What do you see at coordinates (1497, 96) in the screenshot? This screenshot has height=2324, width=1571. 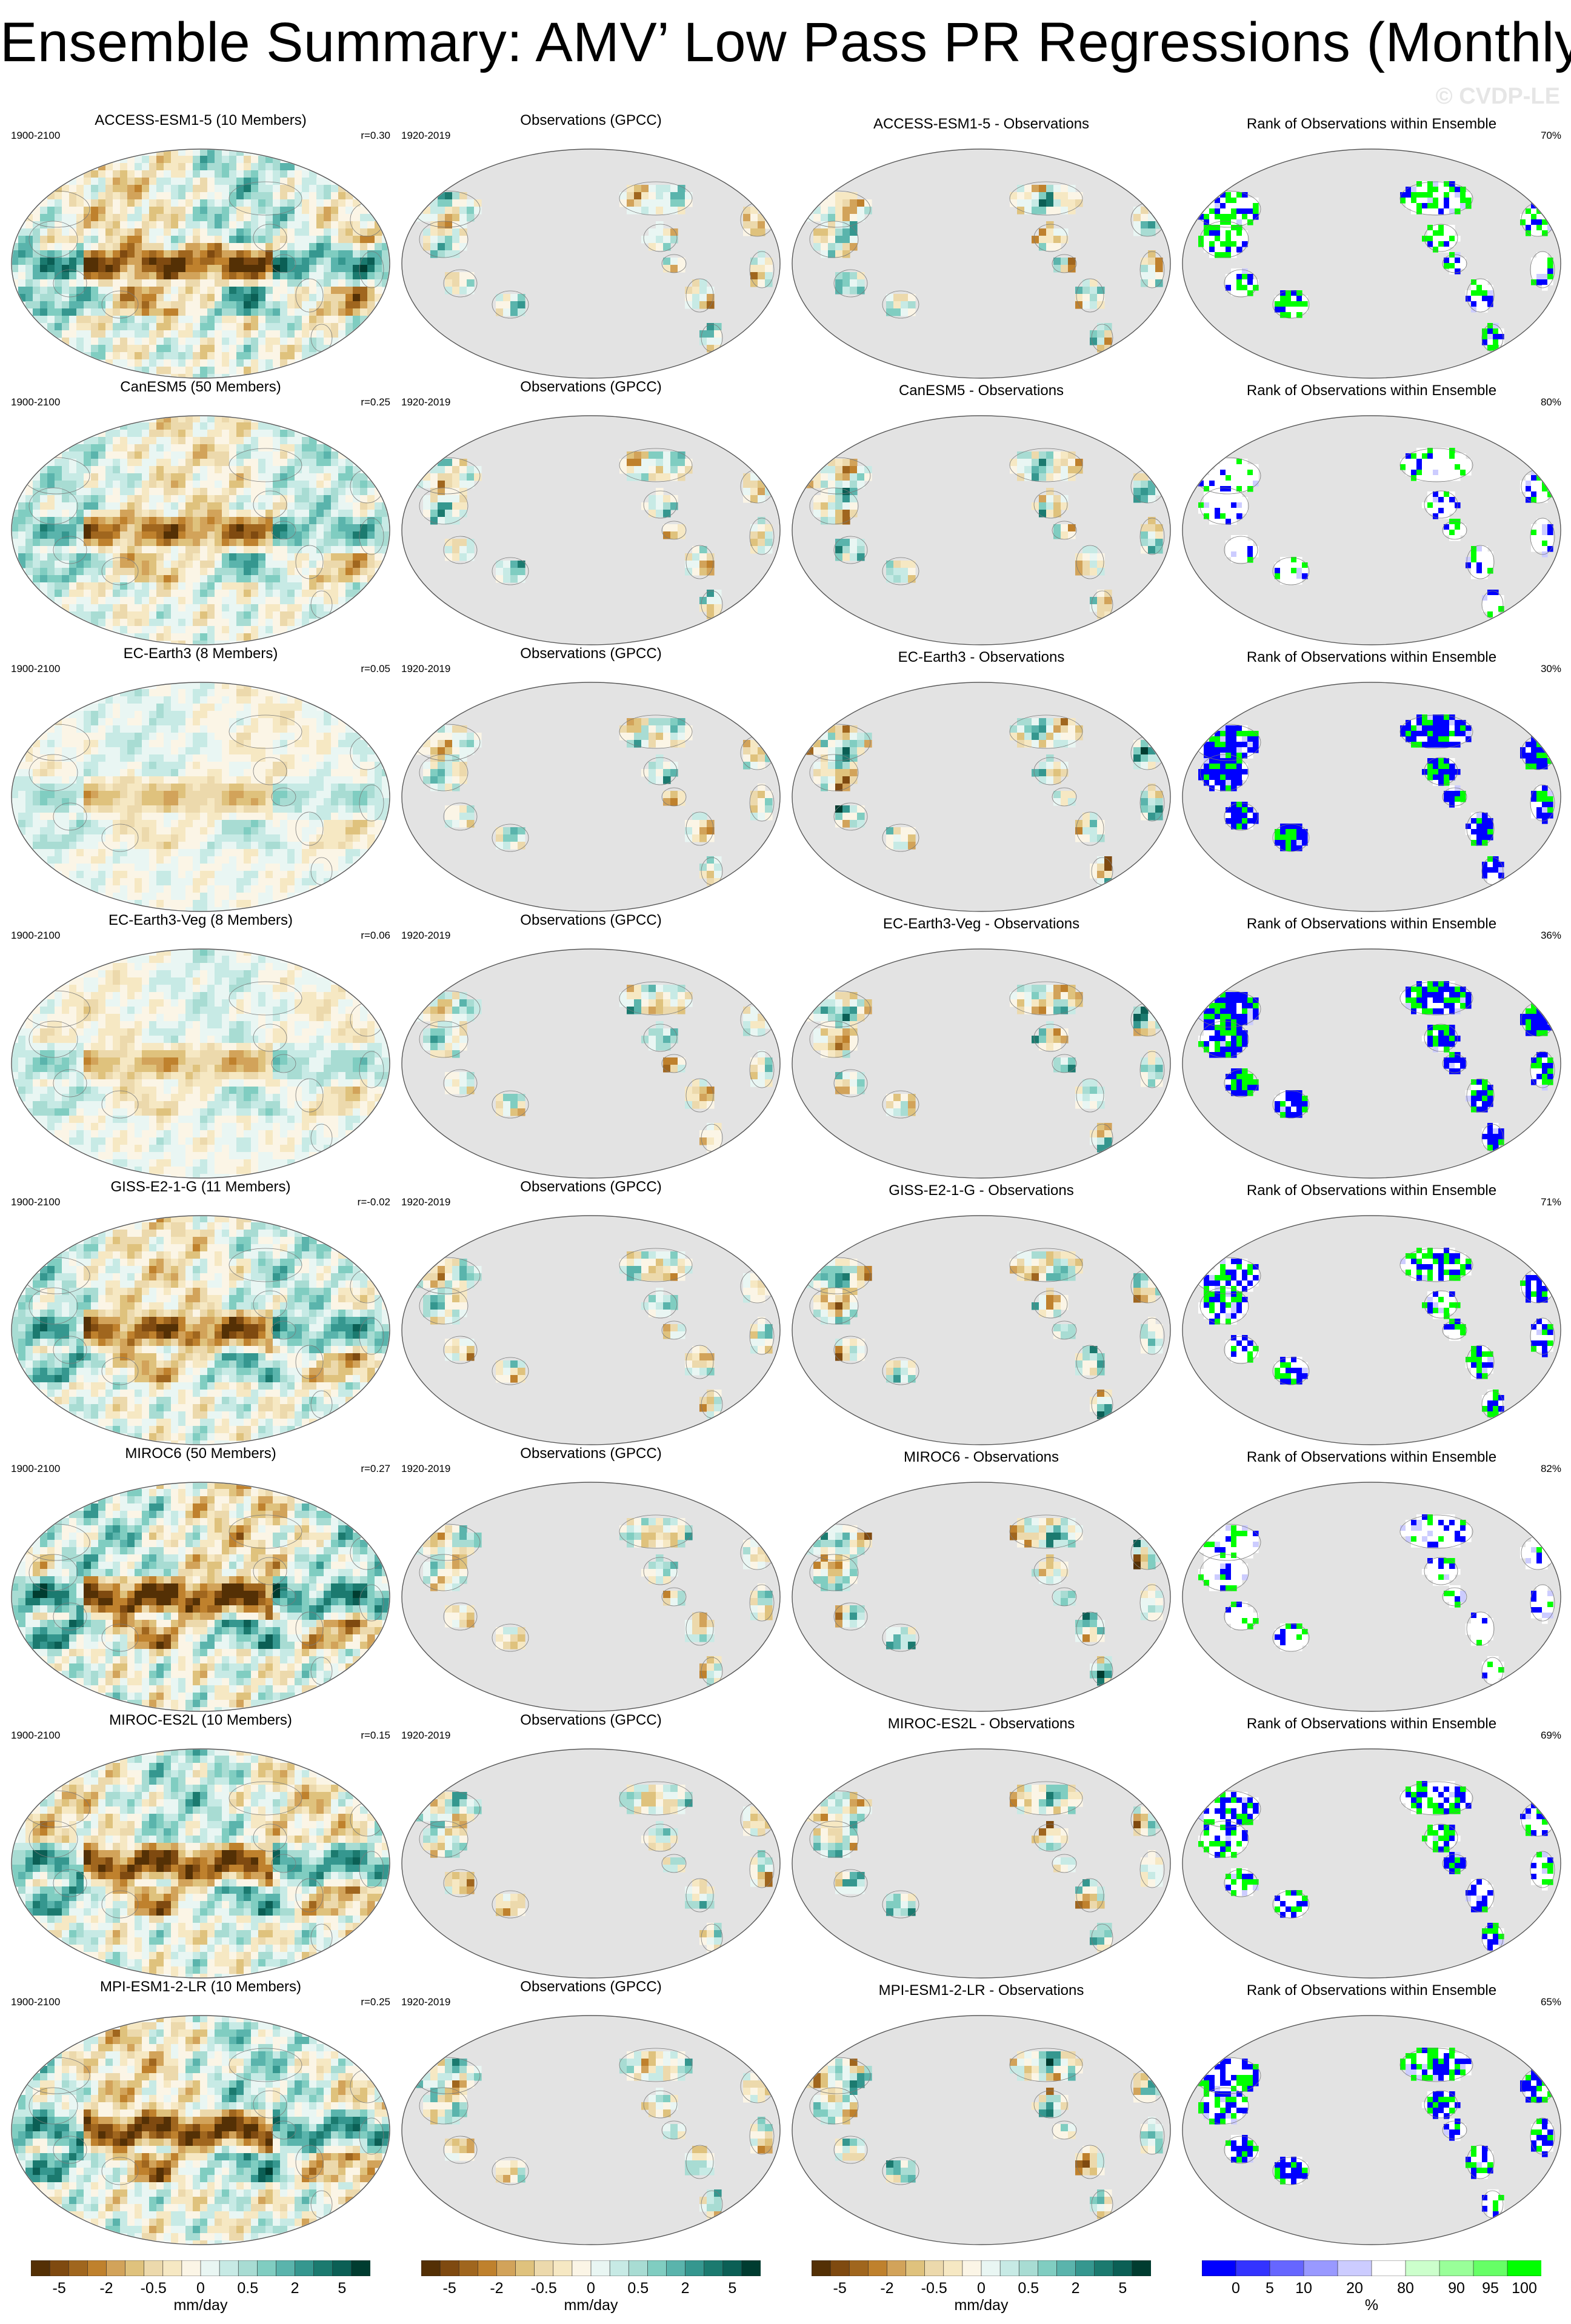 I see `watermark: © CVDP-LE` at bounding box center [1497, 96].